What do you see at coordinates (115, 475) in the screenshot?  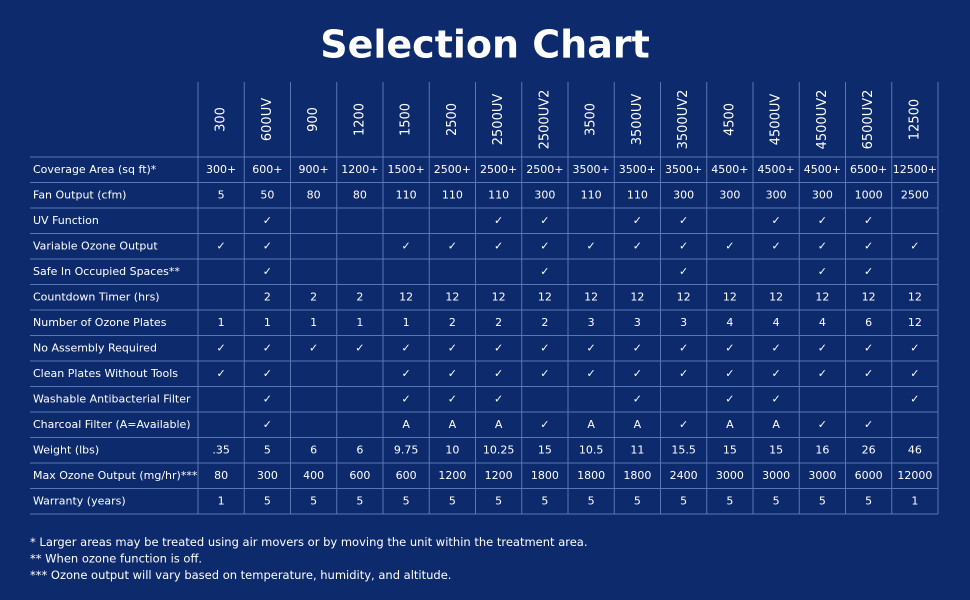 I see `row-label: Max Ozone Output (mg/hr)***` at bounding box center [115, 475].